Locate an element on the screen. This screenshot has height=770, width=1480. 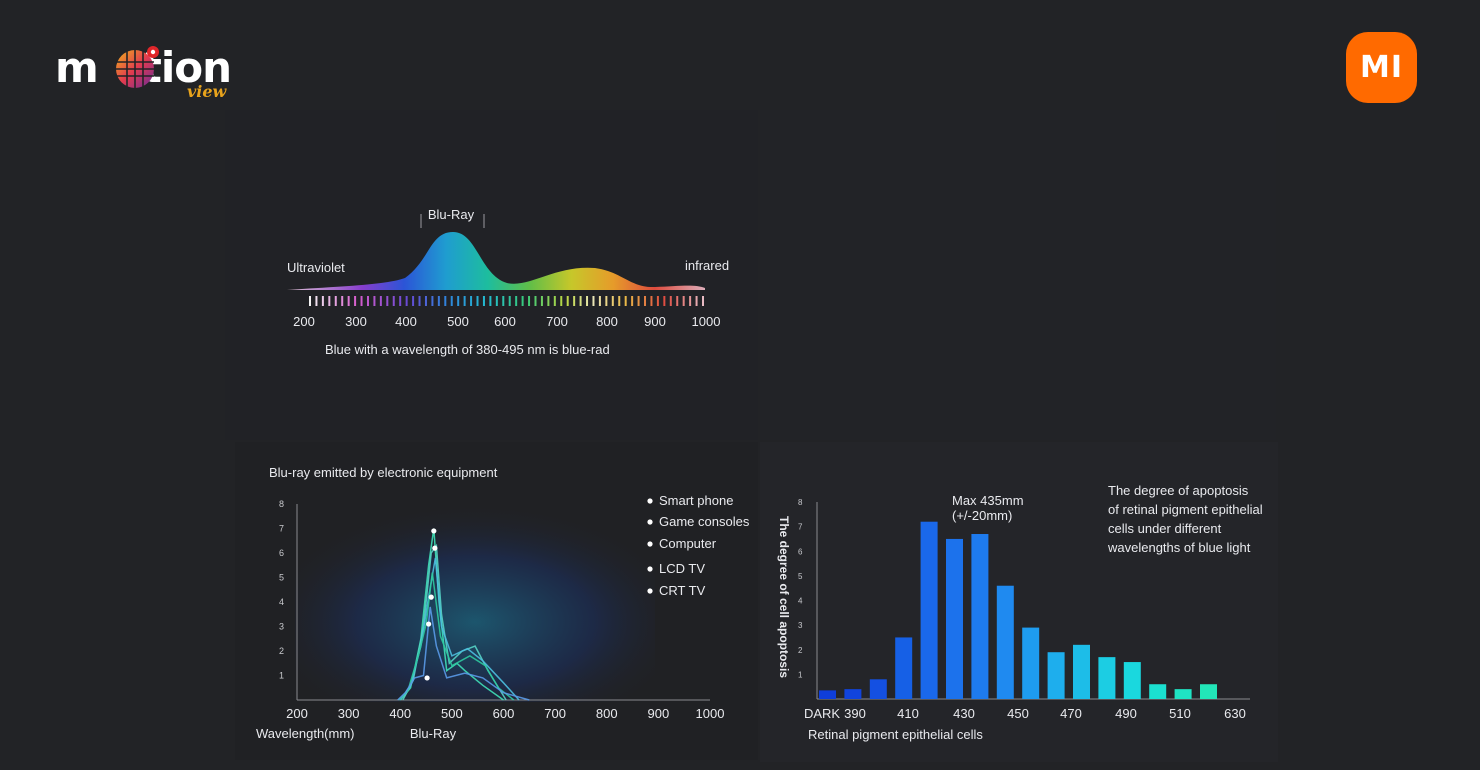
line-chart-title: Blu-ray emitted by electronic equipment is located at coordinates (383, 472).